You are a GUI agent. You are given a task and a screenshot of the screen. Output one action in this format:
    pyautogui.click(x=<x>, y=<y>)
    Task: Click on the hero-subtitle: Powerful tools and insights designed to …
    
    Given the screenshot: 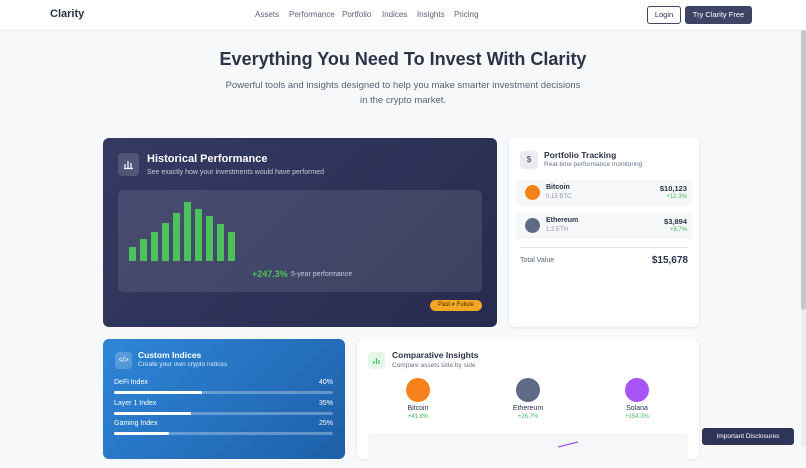 What is the action you would take?
    pyautogui.click(x=403, y=85)
    